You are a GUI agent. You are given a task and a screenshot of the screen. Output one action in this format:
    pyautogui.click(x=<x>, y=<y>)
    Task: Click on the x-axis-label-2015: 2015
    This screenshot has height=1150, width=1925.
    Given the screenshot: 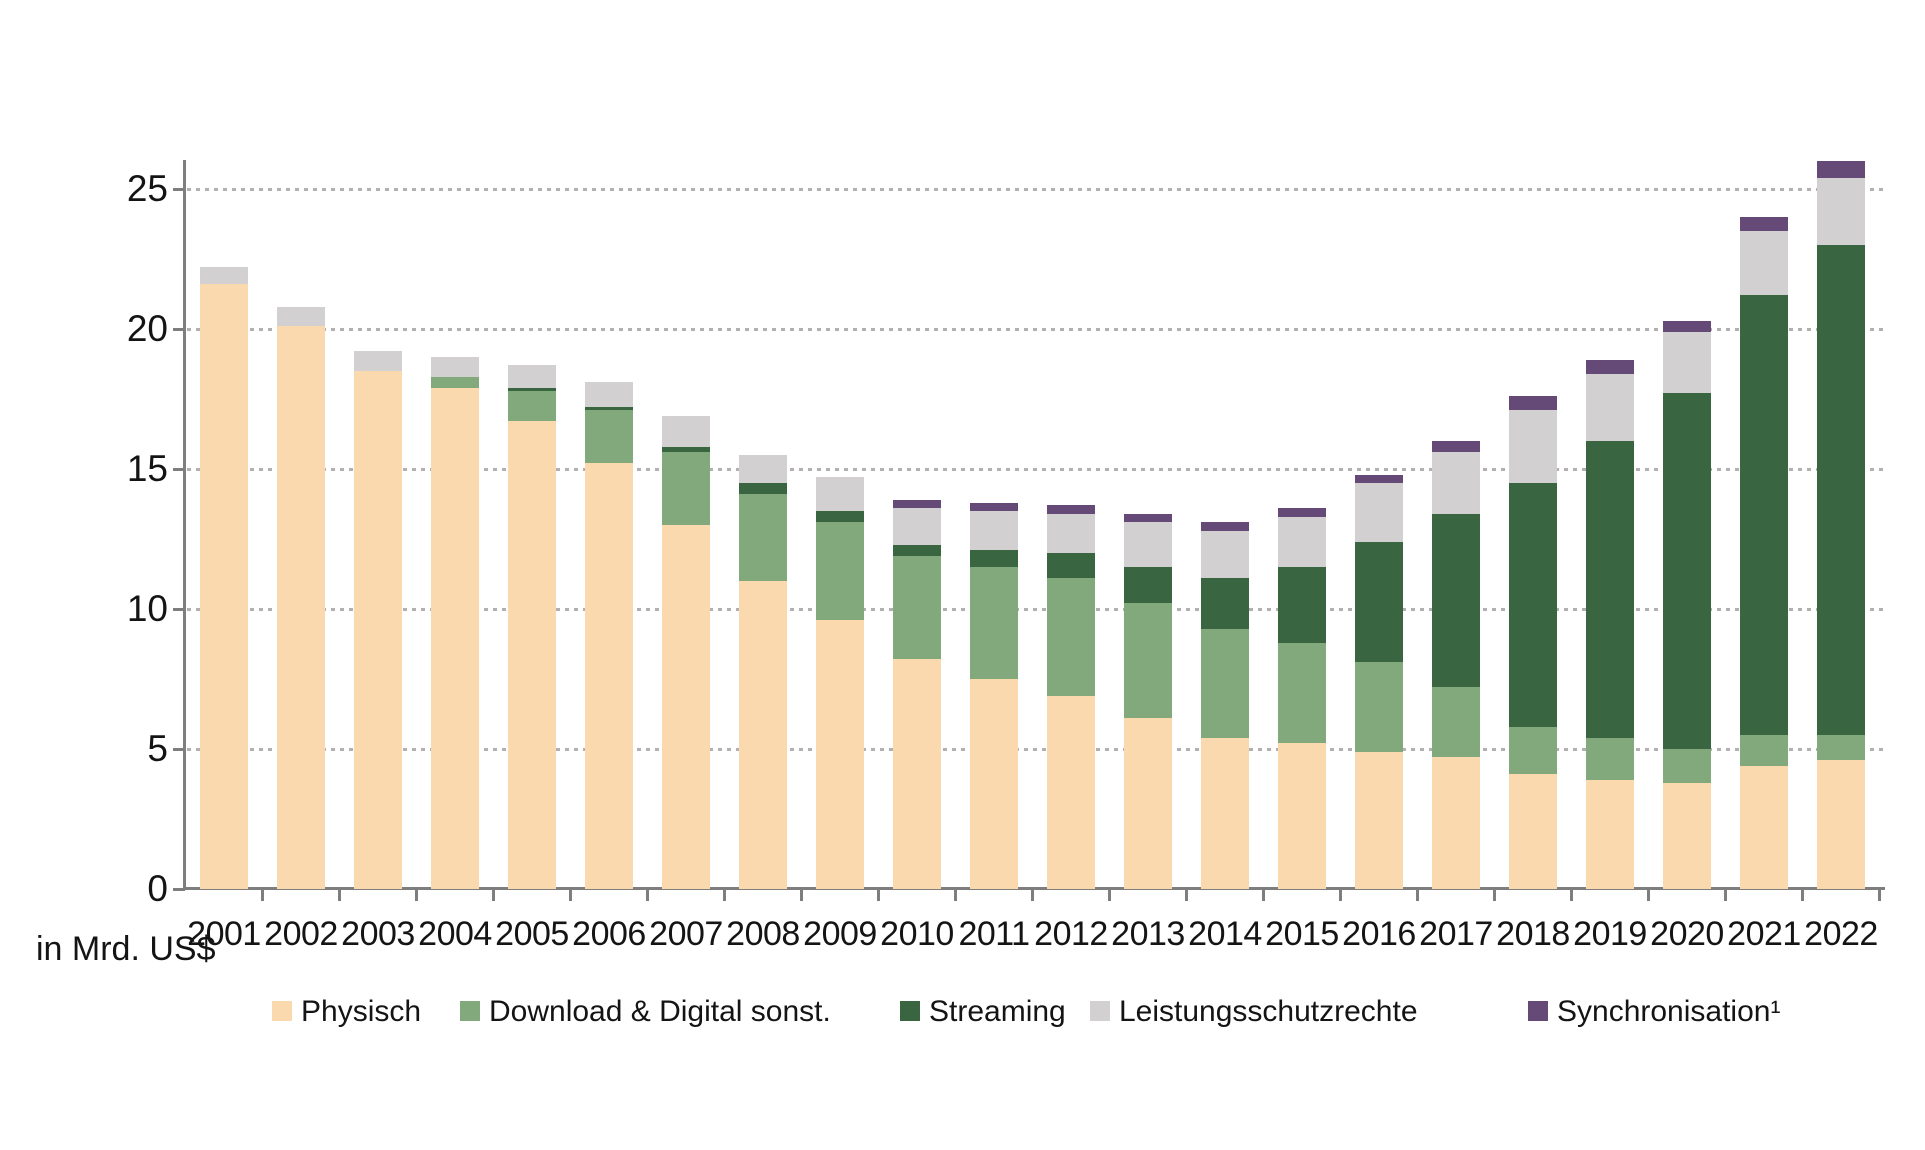 What is the action you would take?
    pyautogui.click(x=1302, y=934)
    